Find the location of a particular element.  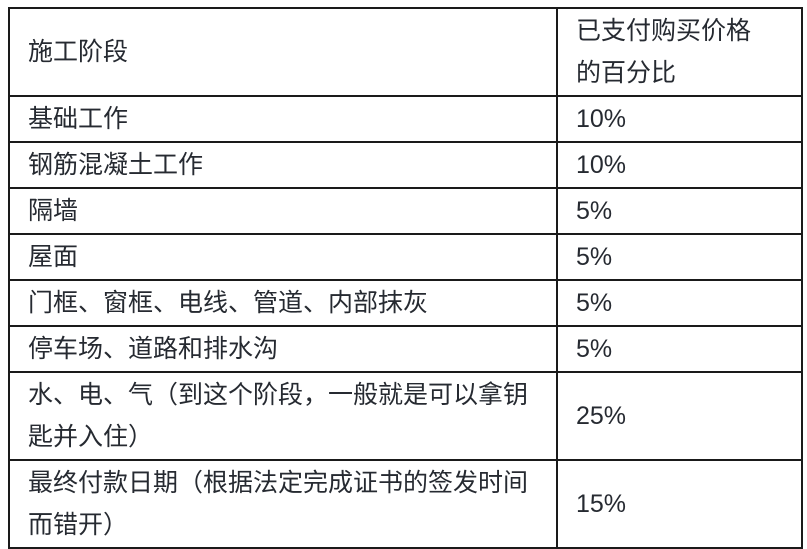

stage-cell: 钢筋混凝土工作 is located at coordinates (283, 165).